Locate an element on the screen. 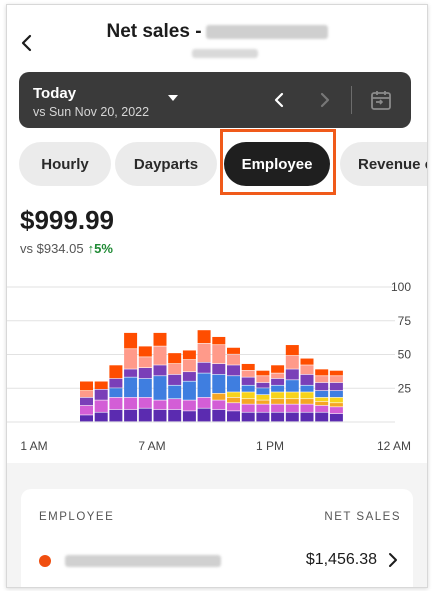  redacted-location-name is located at coordinates (266, 31).